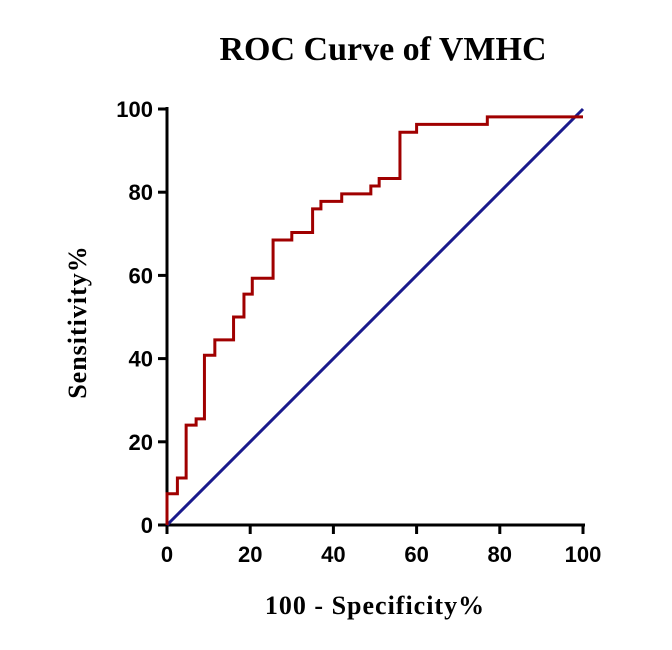  I want to click on y-tick-label: 100, so click(134, 109).